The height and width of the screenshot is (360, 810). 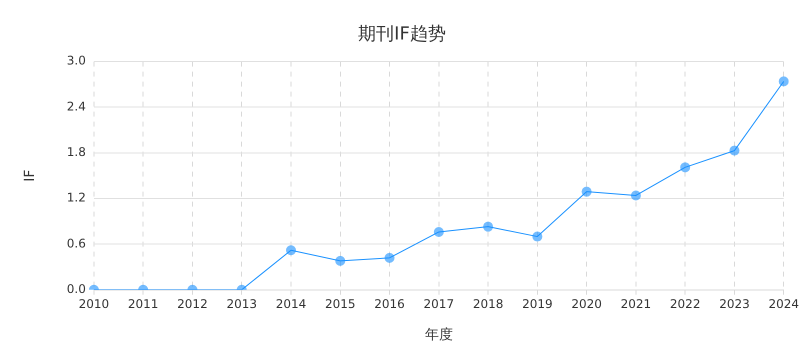 What do you see at coordinates (76, 197) in the screenshot?
I see `y-tick-label: 1.2` at bounding box center [76, 197].